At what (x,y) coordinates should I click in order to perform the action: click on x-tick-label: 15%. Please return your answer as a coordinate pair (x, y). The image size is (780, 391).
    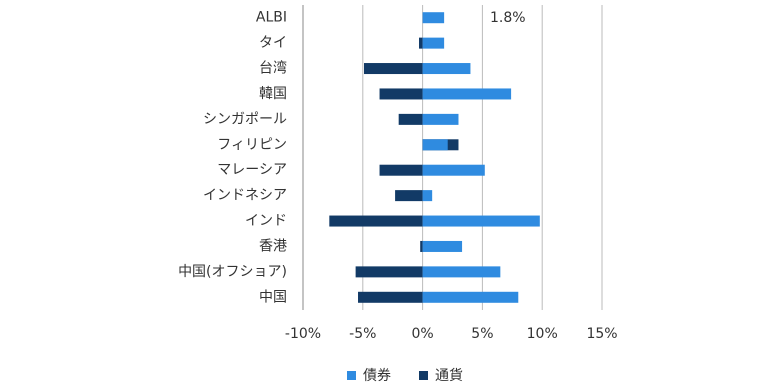
    Looking at the image, I should click on (601, 334).